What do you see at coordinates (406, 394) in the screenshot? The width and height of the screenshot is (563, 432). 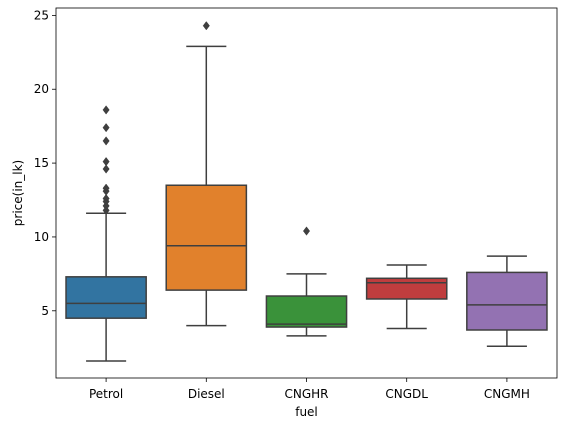 I see `x-tick-label-cngdl: CNGDL` at bounding box center [406, 394].